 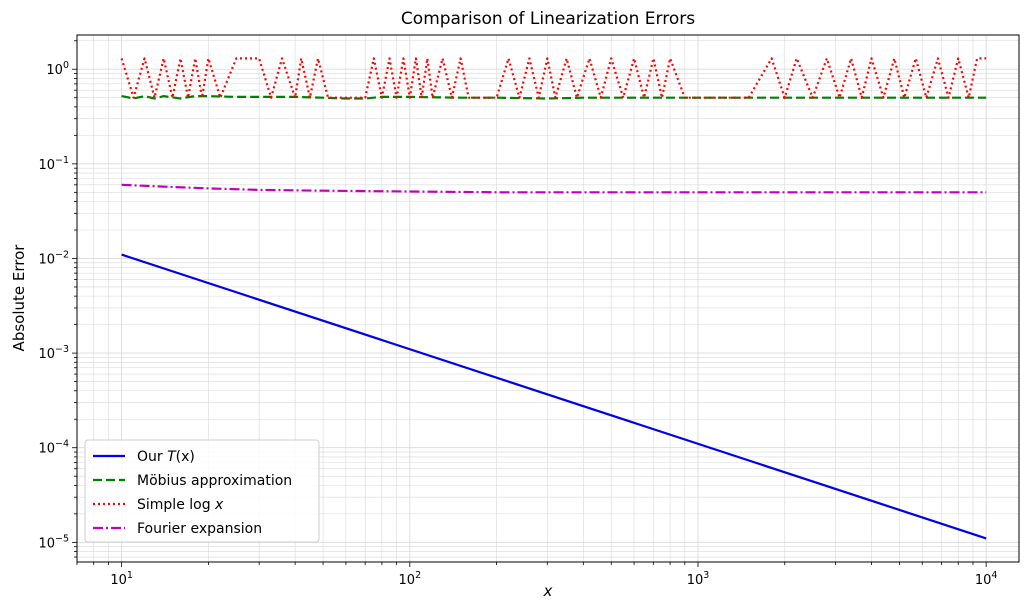 I want to click on legend-box, so click(x=202, y=491).